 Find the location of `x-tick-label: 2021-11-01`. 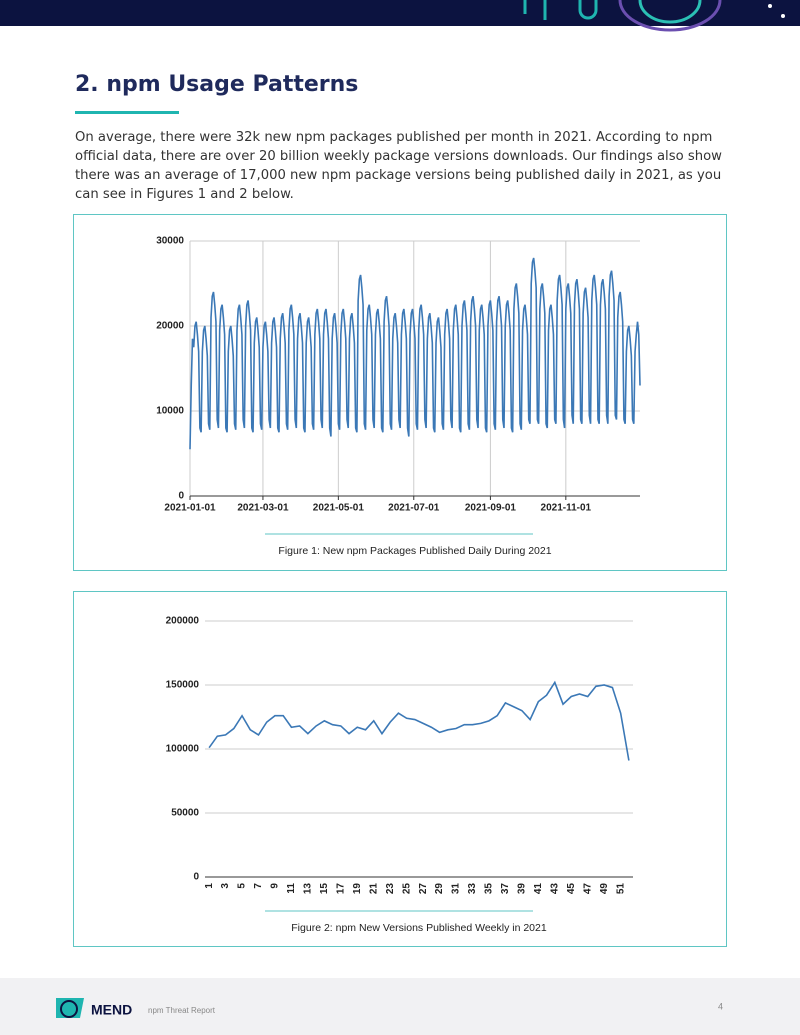

x-tick-label: 2021-11-01 is located at coordinates (566, 508).